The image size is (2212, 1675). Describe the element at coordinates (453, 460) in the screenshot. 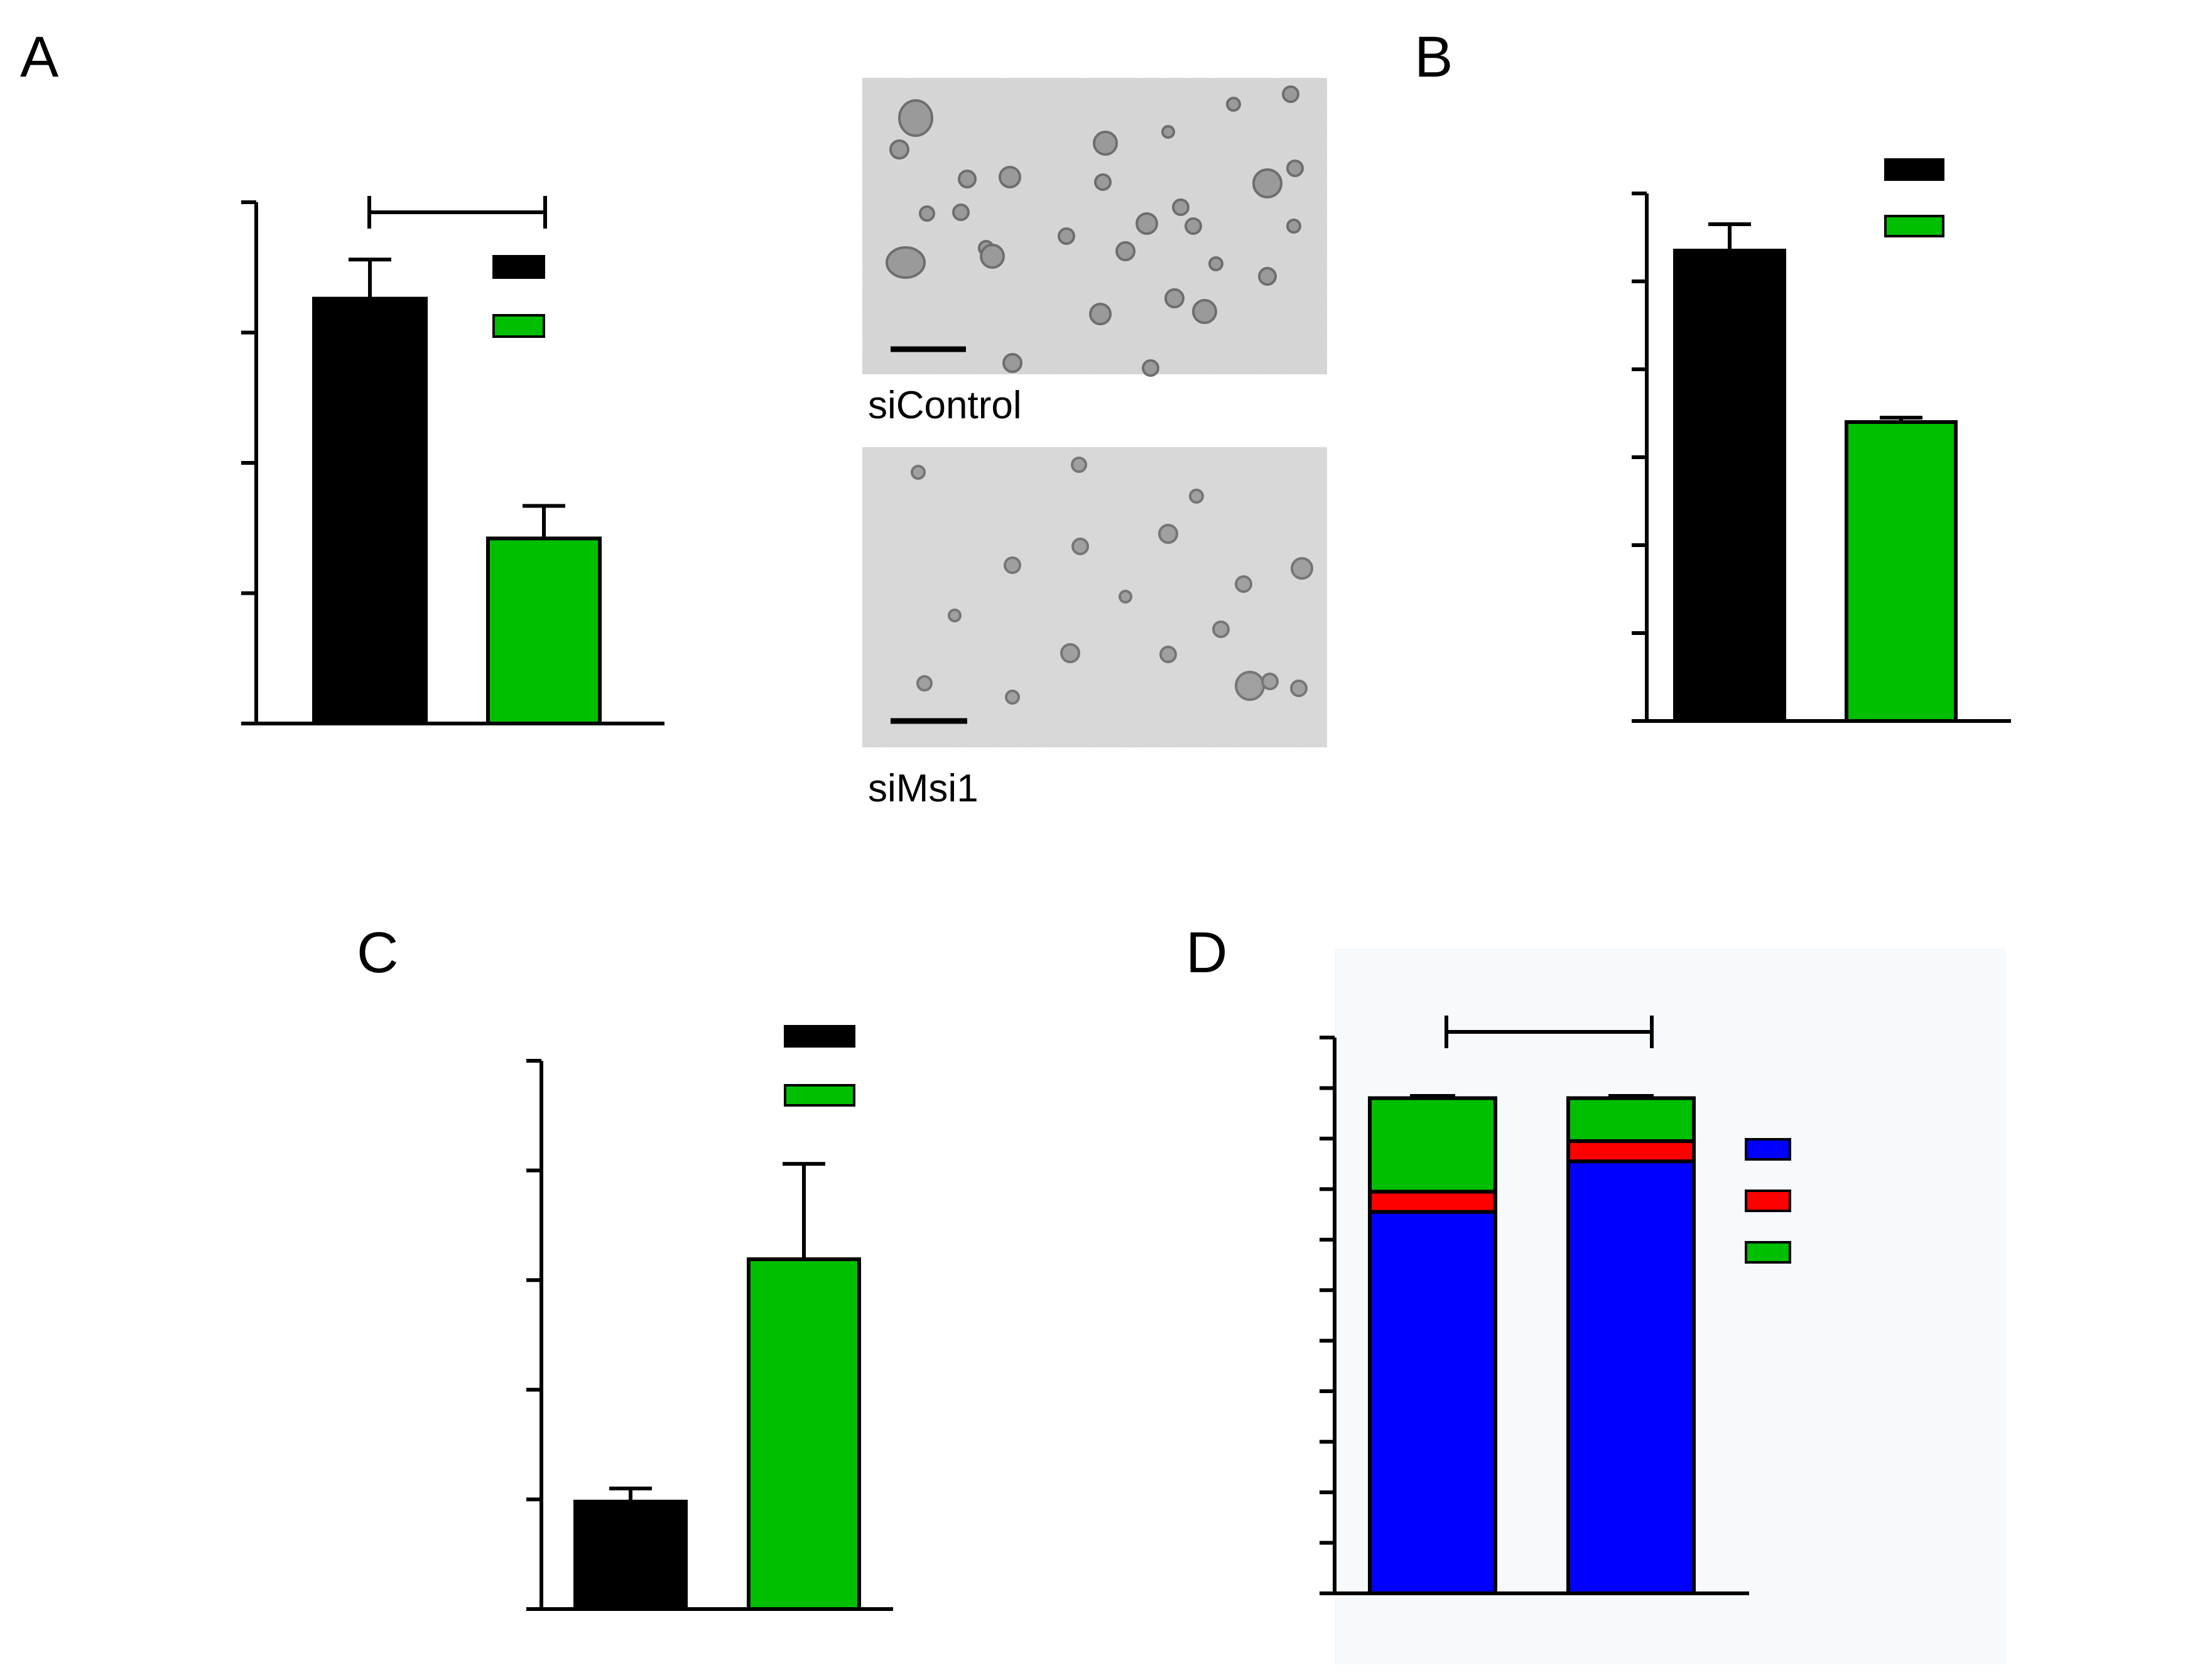

I see `panel-a-chart` at that location.